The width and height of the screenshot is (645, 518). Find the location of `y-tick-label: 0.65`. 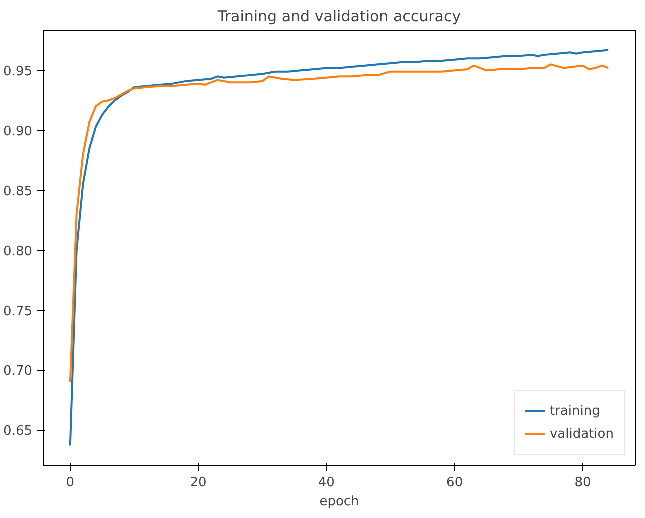

y-tick-label: 0.65 is located at coordinates (18, 432).